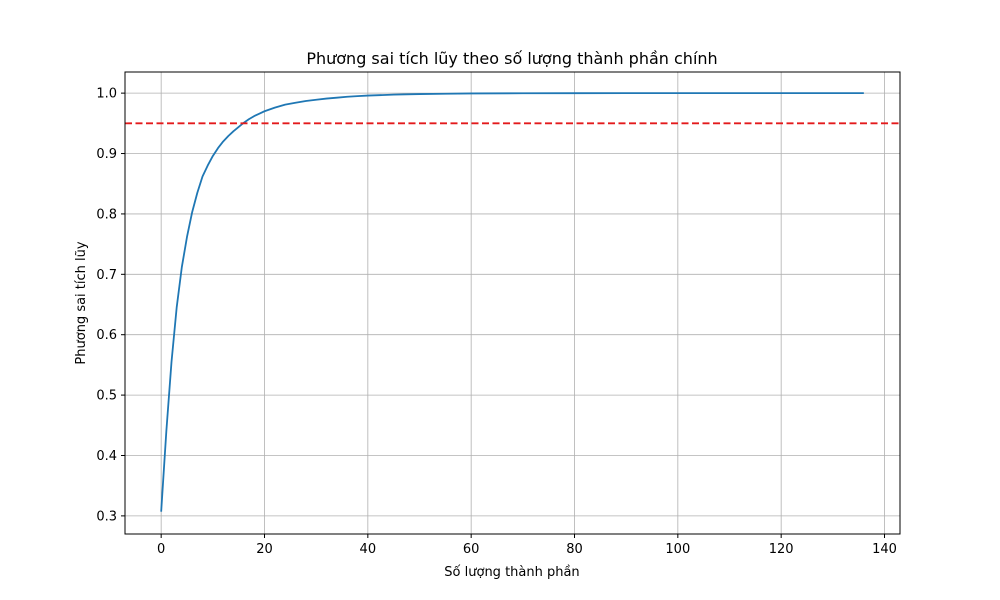  I want to click on y-tick-label: 0.4, so click(106, 456).